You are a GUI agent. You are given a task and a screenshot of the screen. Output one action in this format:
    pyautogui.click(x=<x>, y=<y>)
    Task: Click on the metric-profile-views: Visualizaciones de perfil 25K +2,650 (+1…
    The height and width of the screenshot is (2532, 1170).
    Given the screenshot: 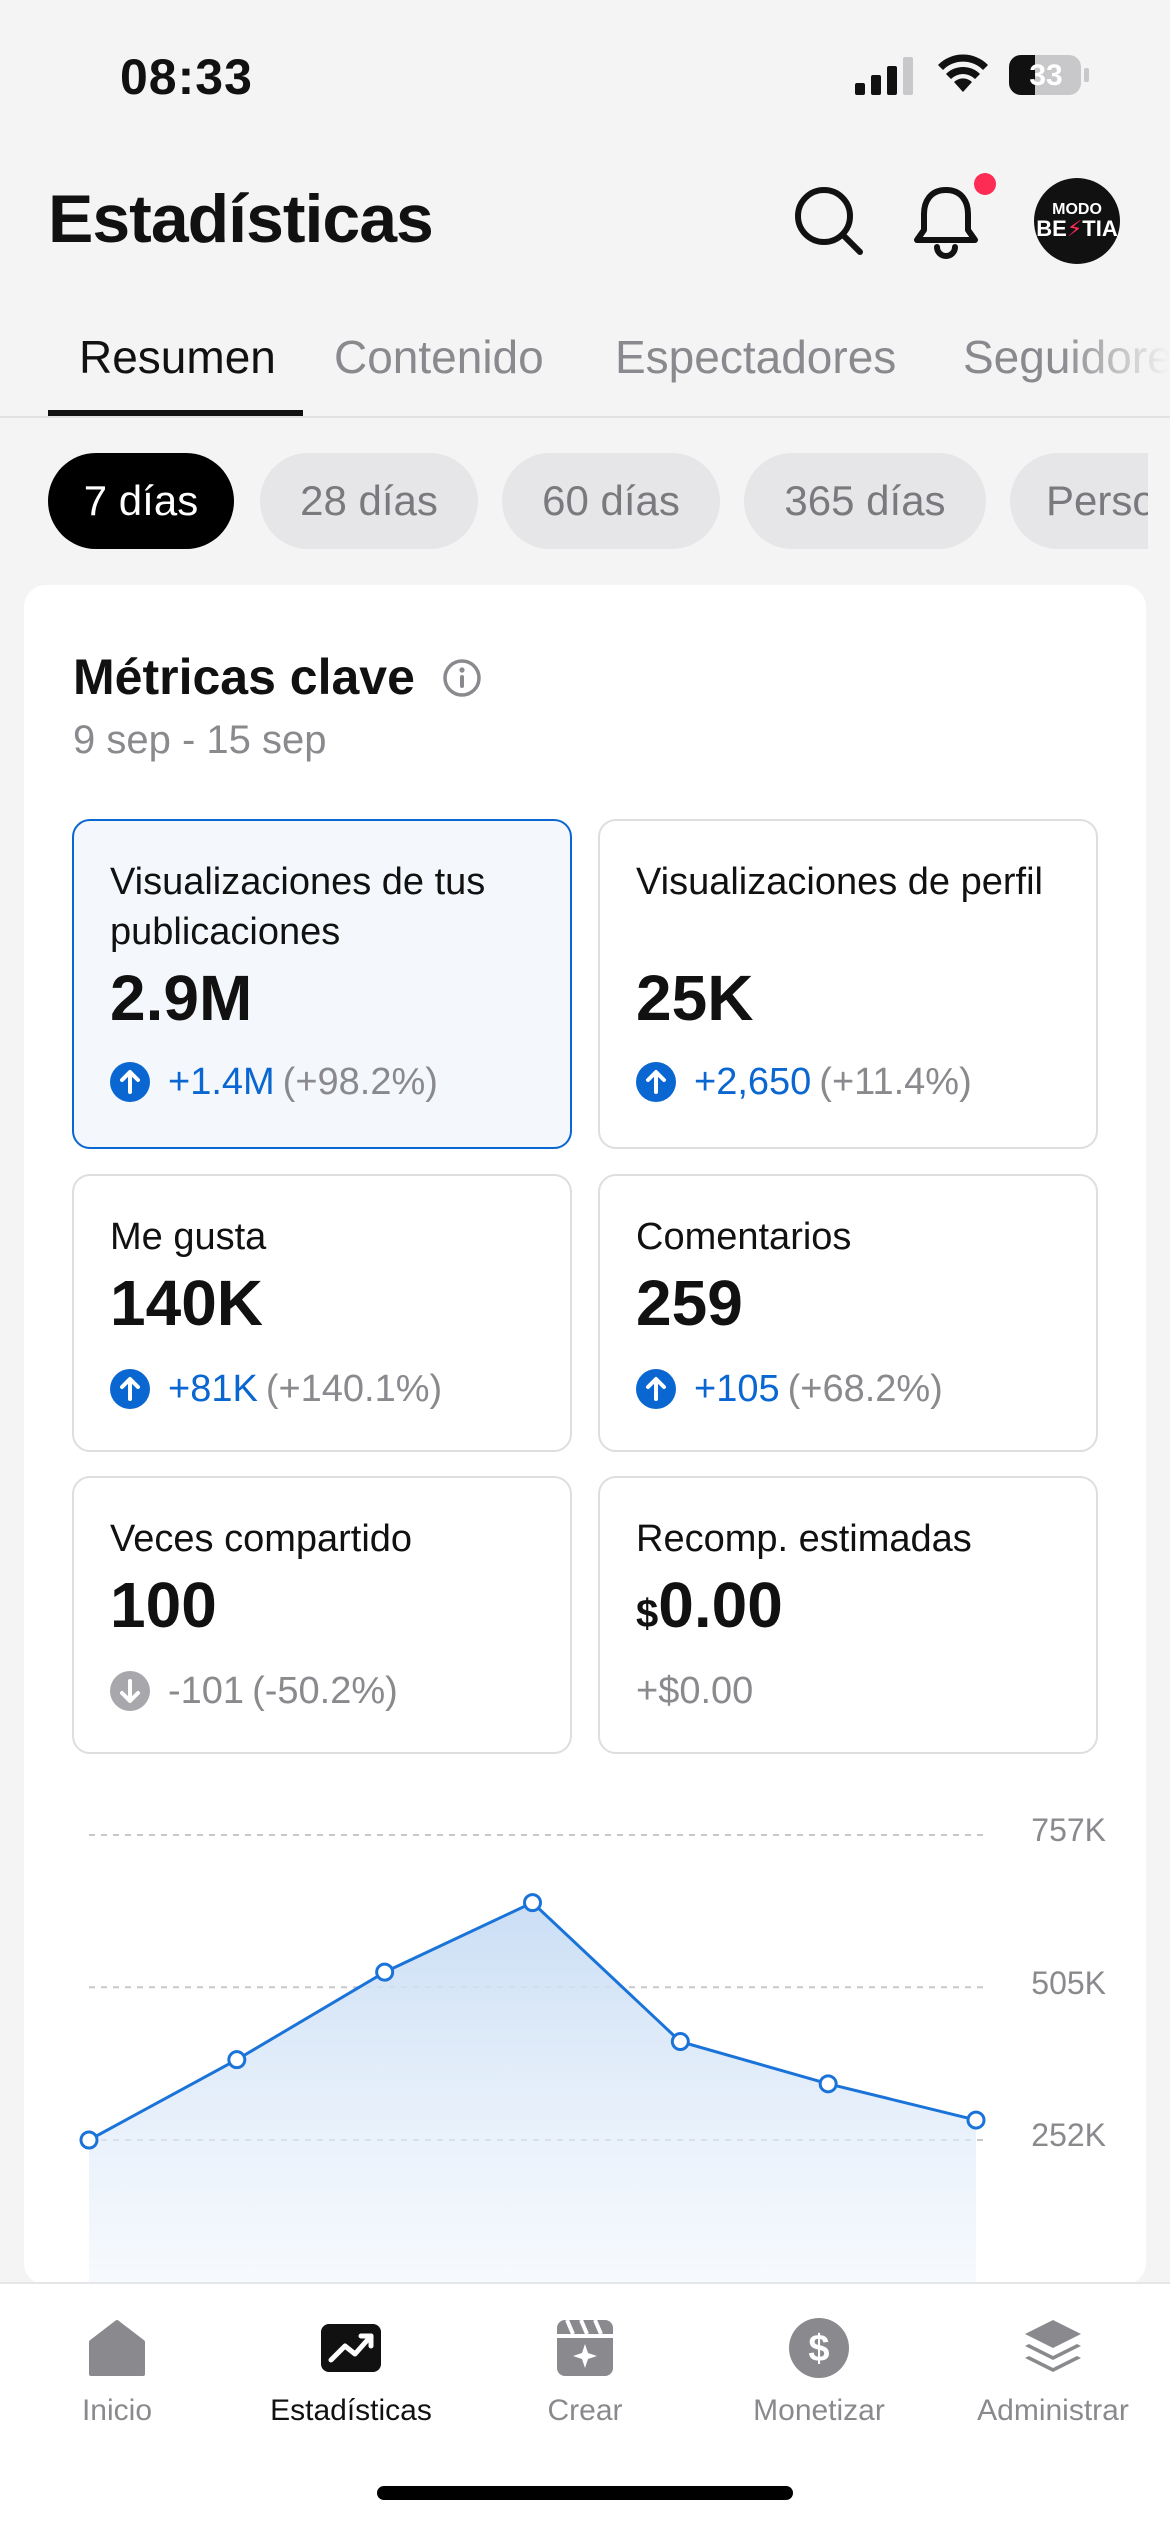 What is the action you would take?
    pyautogui.click(x=848, y=984)
    